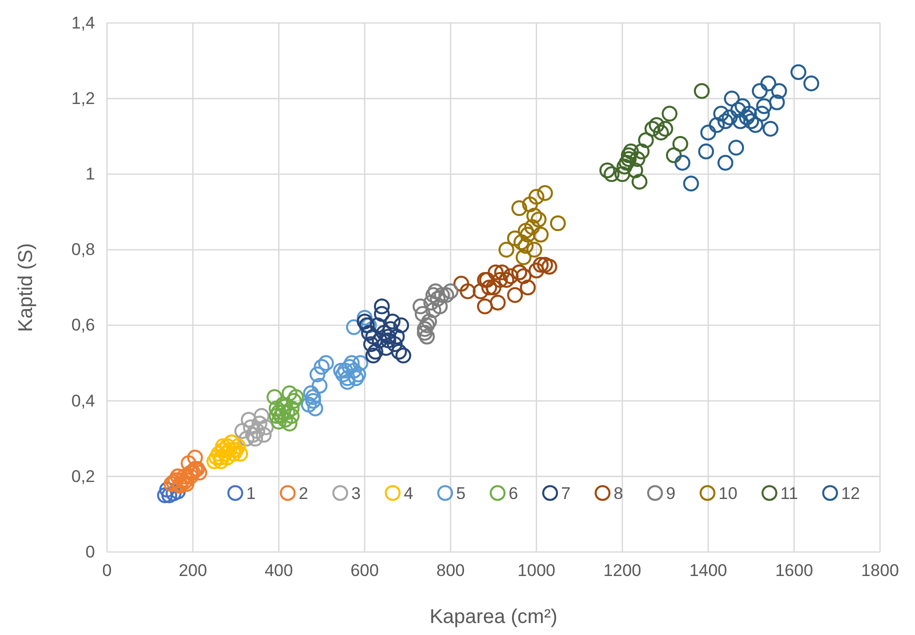 This screenshot has height=635, width=915. I want to click on y-tick-label: 0,2, so click(83, 476).